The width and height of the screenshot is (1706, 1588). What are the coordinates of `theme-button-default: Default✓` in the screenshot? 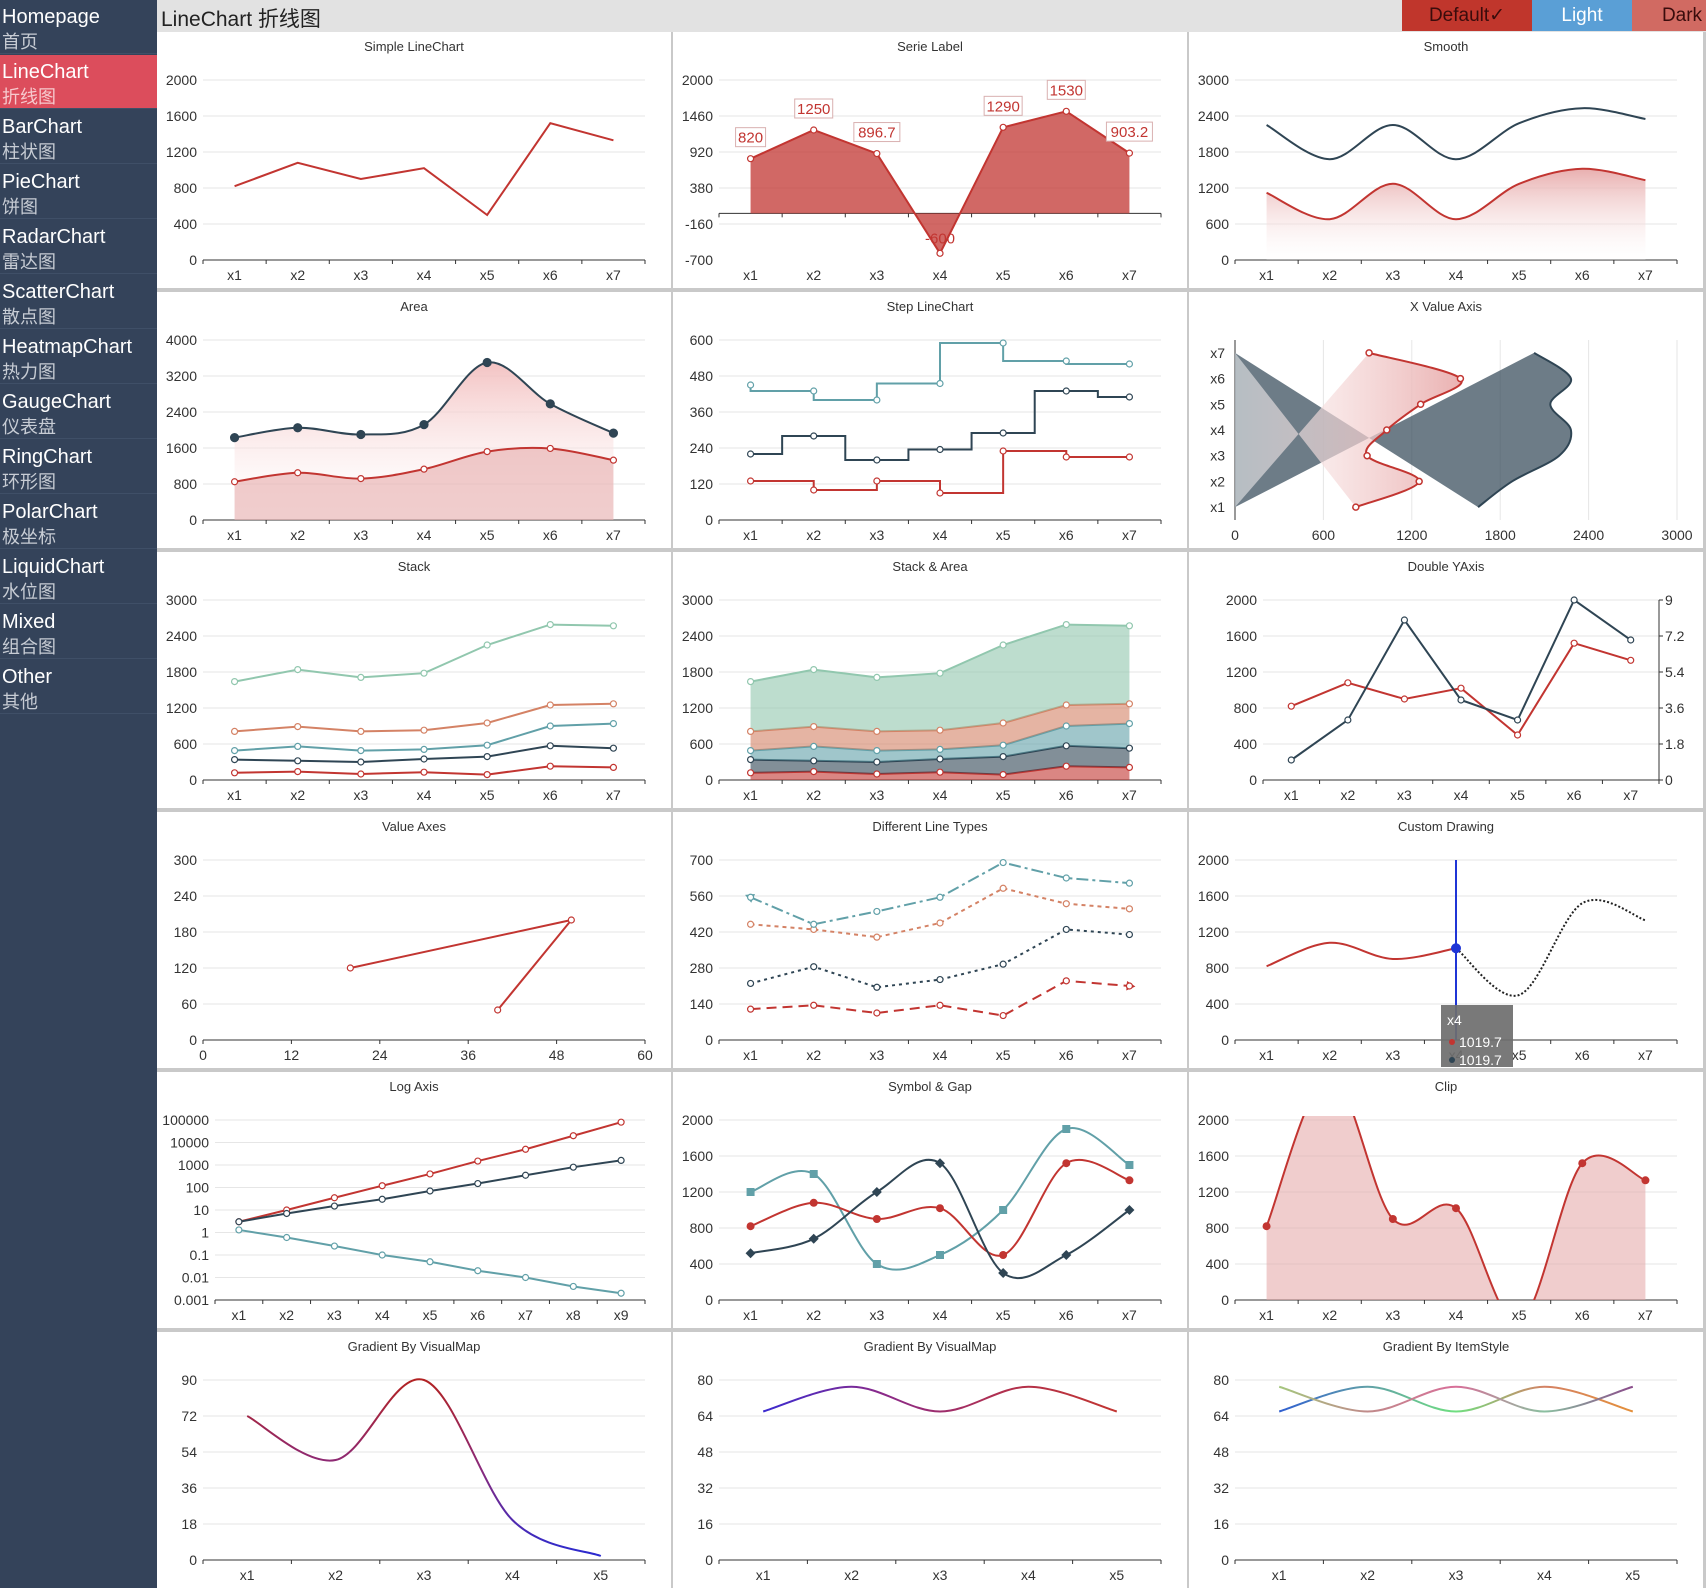 It's located at (1467, 15).